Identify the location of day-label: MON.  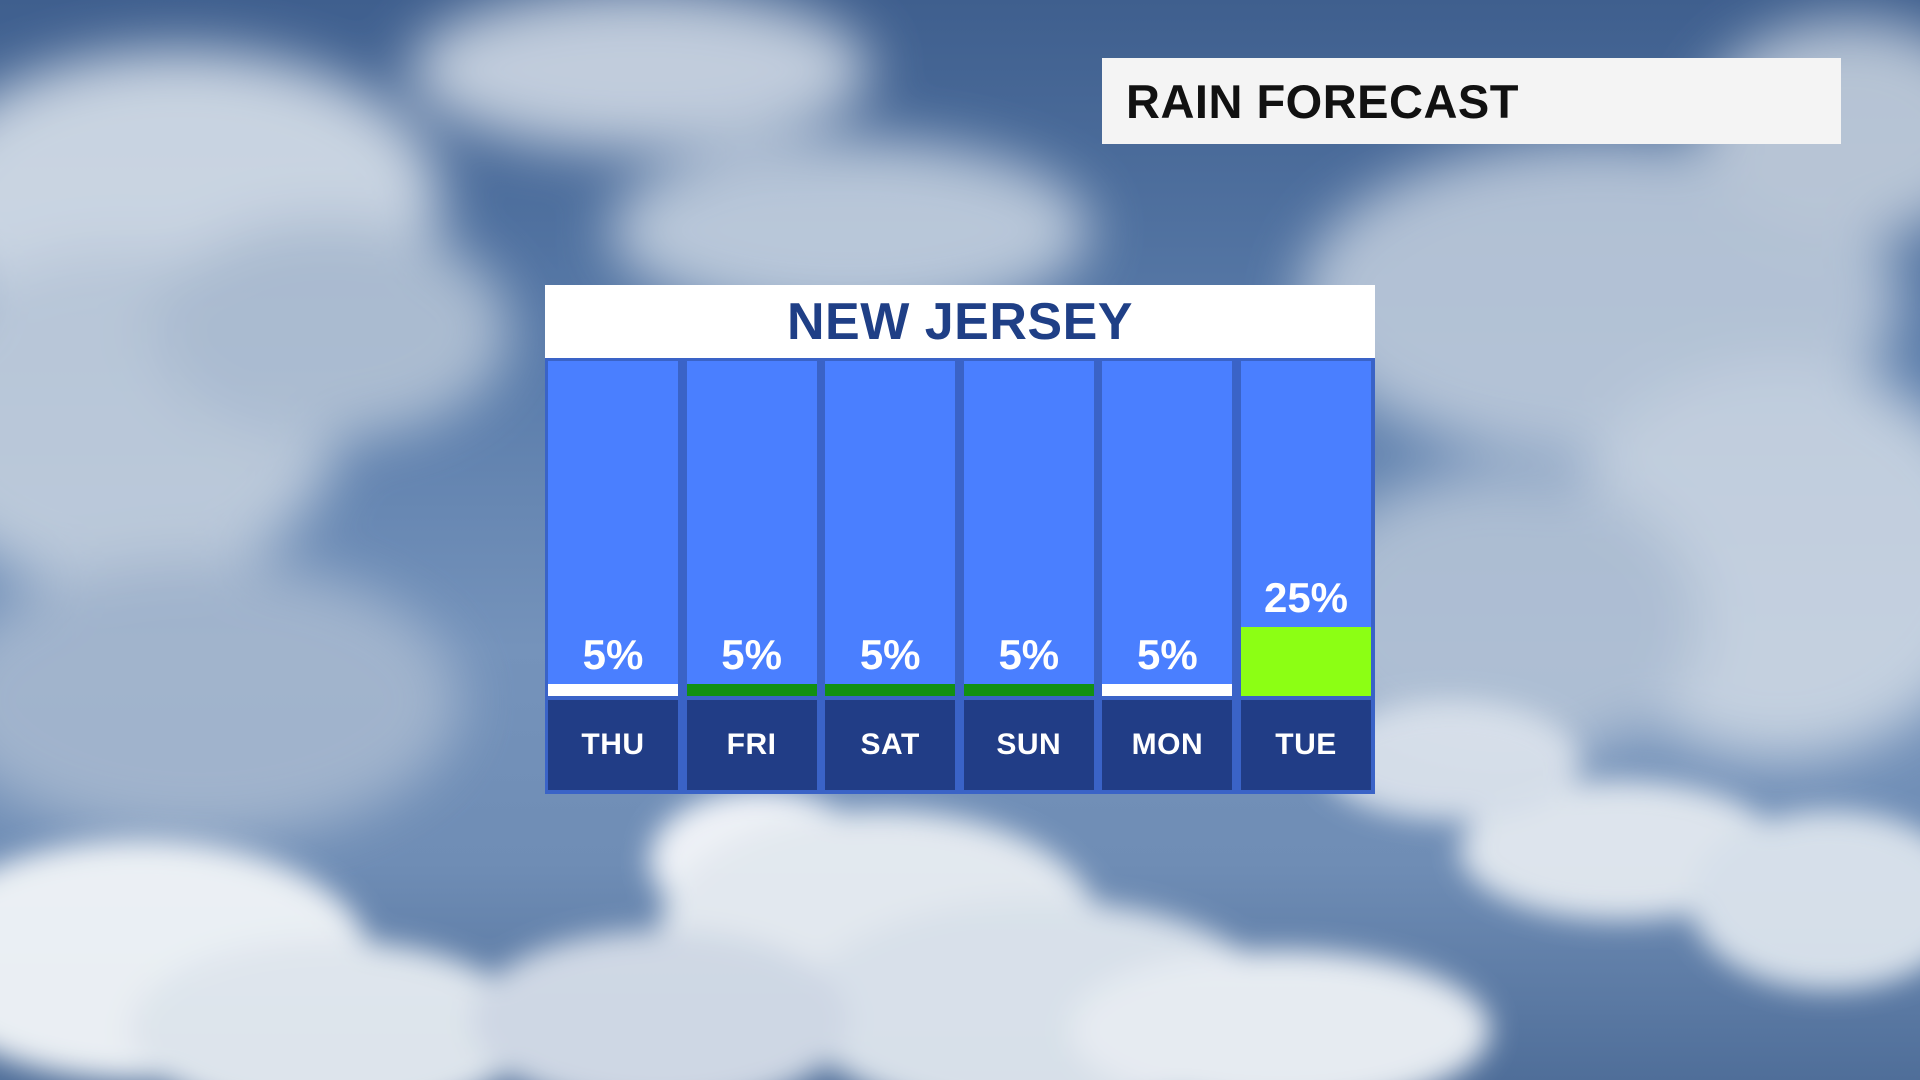
(1167, 744).